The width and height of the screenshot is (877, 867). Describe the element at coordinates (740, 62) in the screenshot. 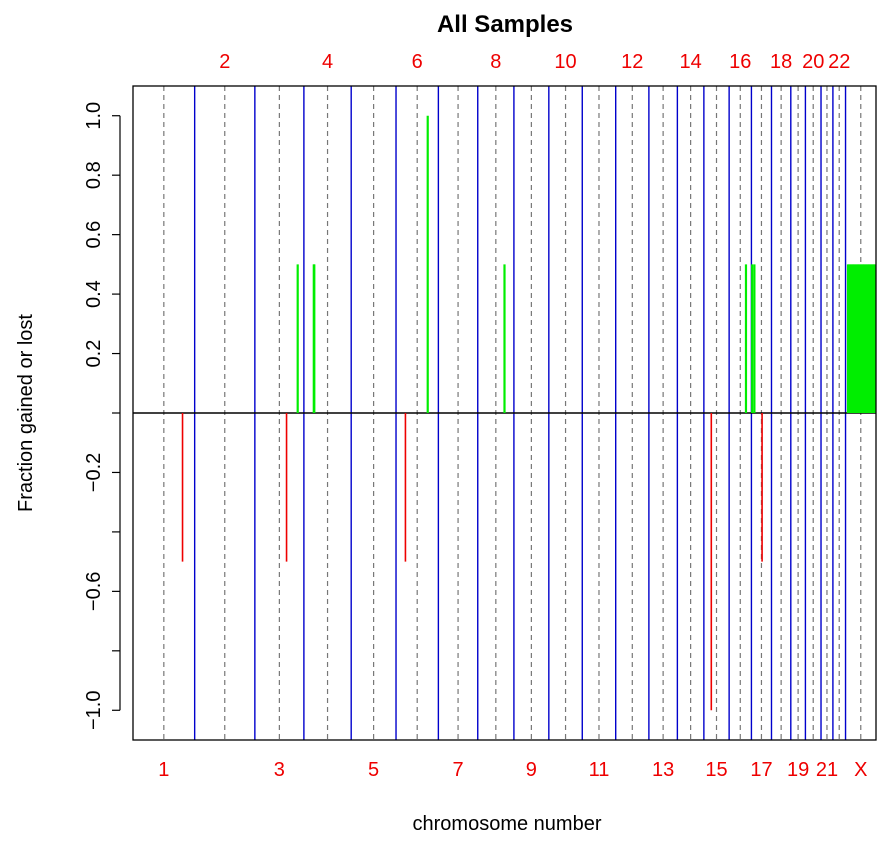

I see `chromosome-label-16: 16` at that location.